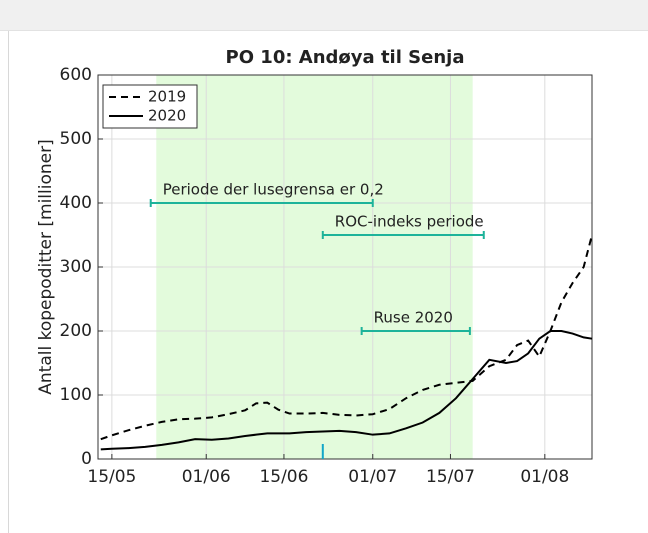 This screenshot has width=648, height=533. Describe the element at coordinates (409, 222) in the screenshot. I see `annotation-label: ROC-indeks periode` at that location.